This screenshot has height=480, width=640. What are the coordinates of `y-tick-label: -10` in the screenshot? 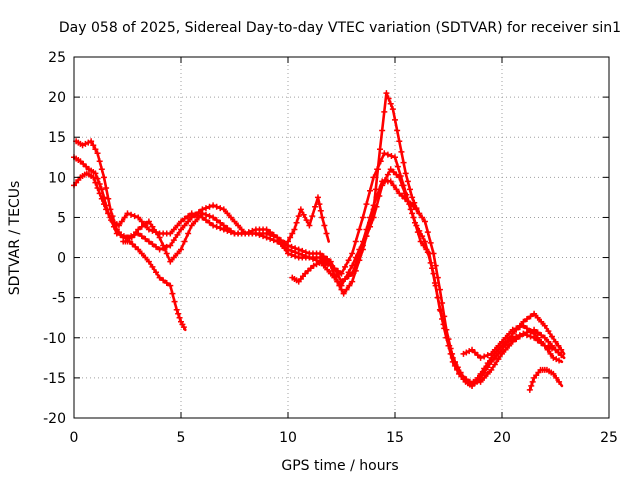 It's located at (54, 339).